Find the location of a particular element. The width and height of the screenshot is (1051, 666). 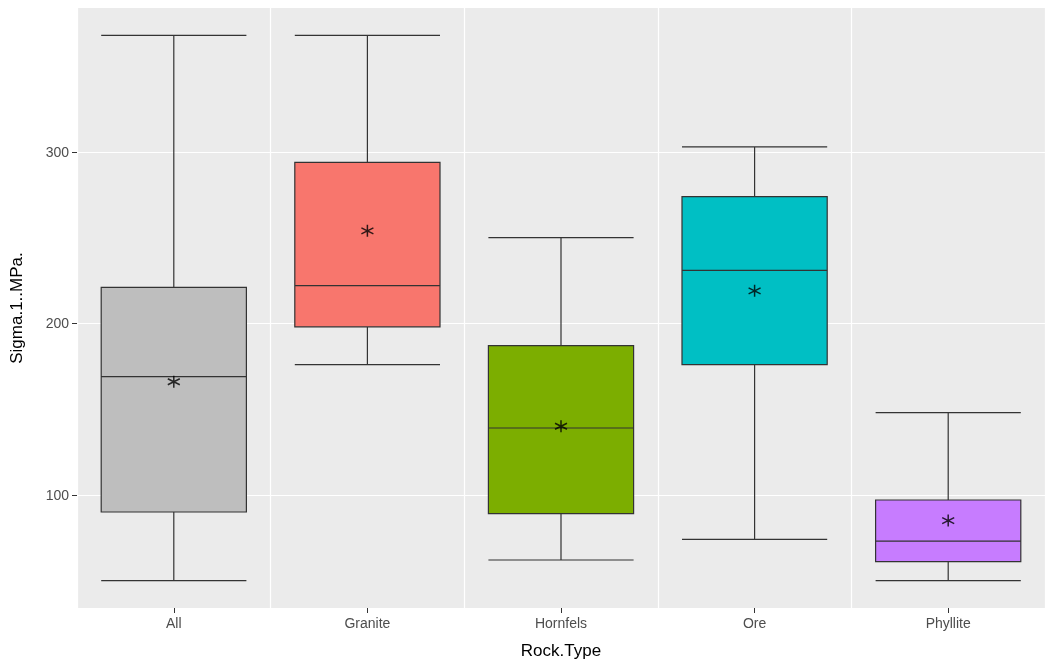

x-tick-label: Phyllite is located at coordinates (948, 623).